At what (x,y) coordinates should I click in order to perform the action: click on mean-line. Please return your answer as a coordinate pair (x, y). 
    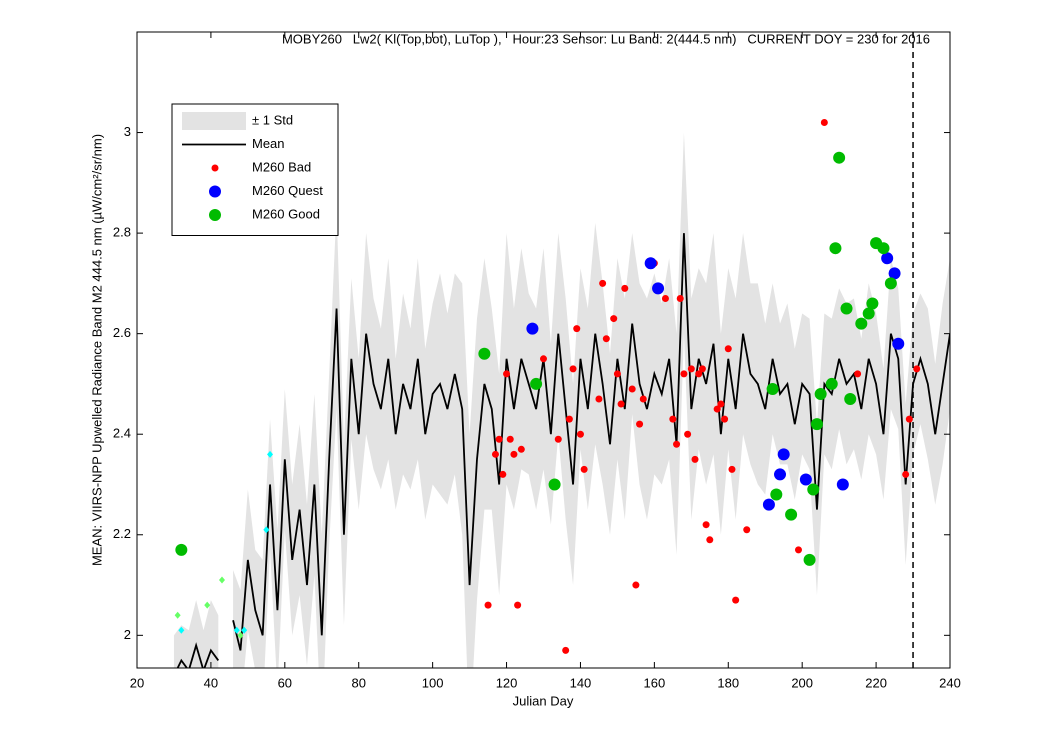
    Looking at the image, I should click on (198, 655).